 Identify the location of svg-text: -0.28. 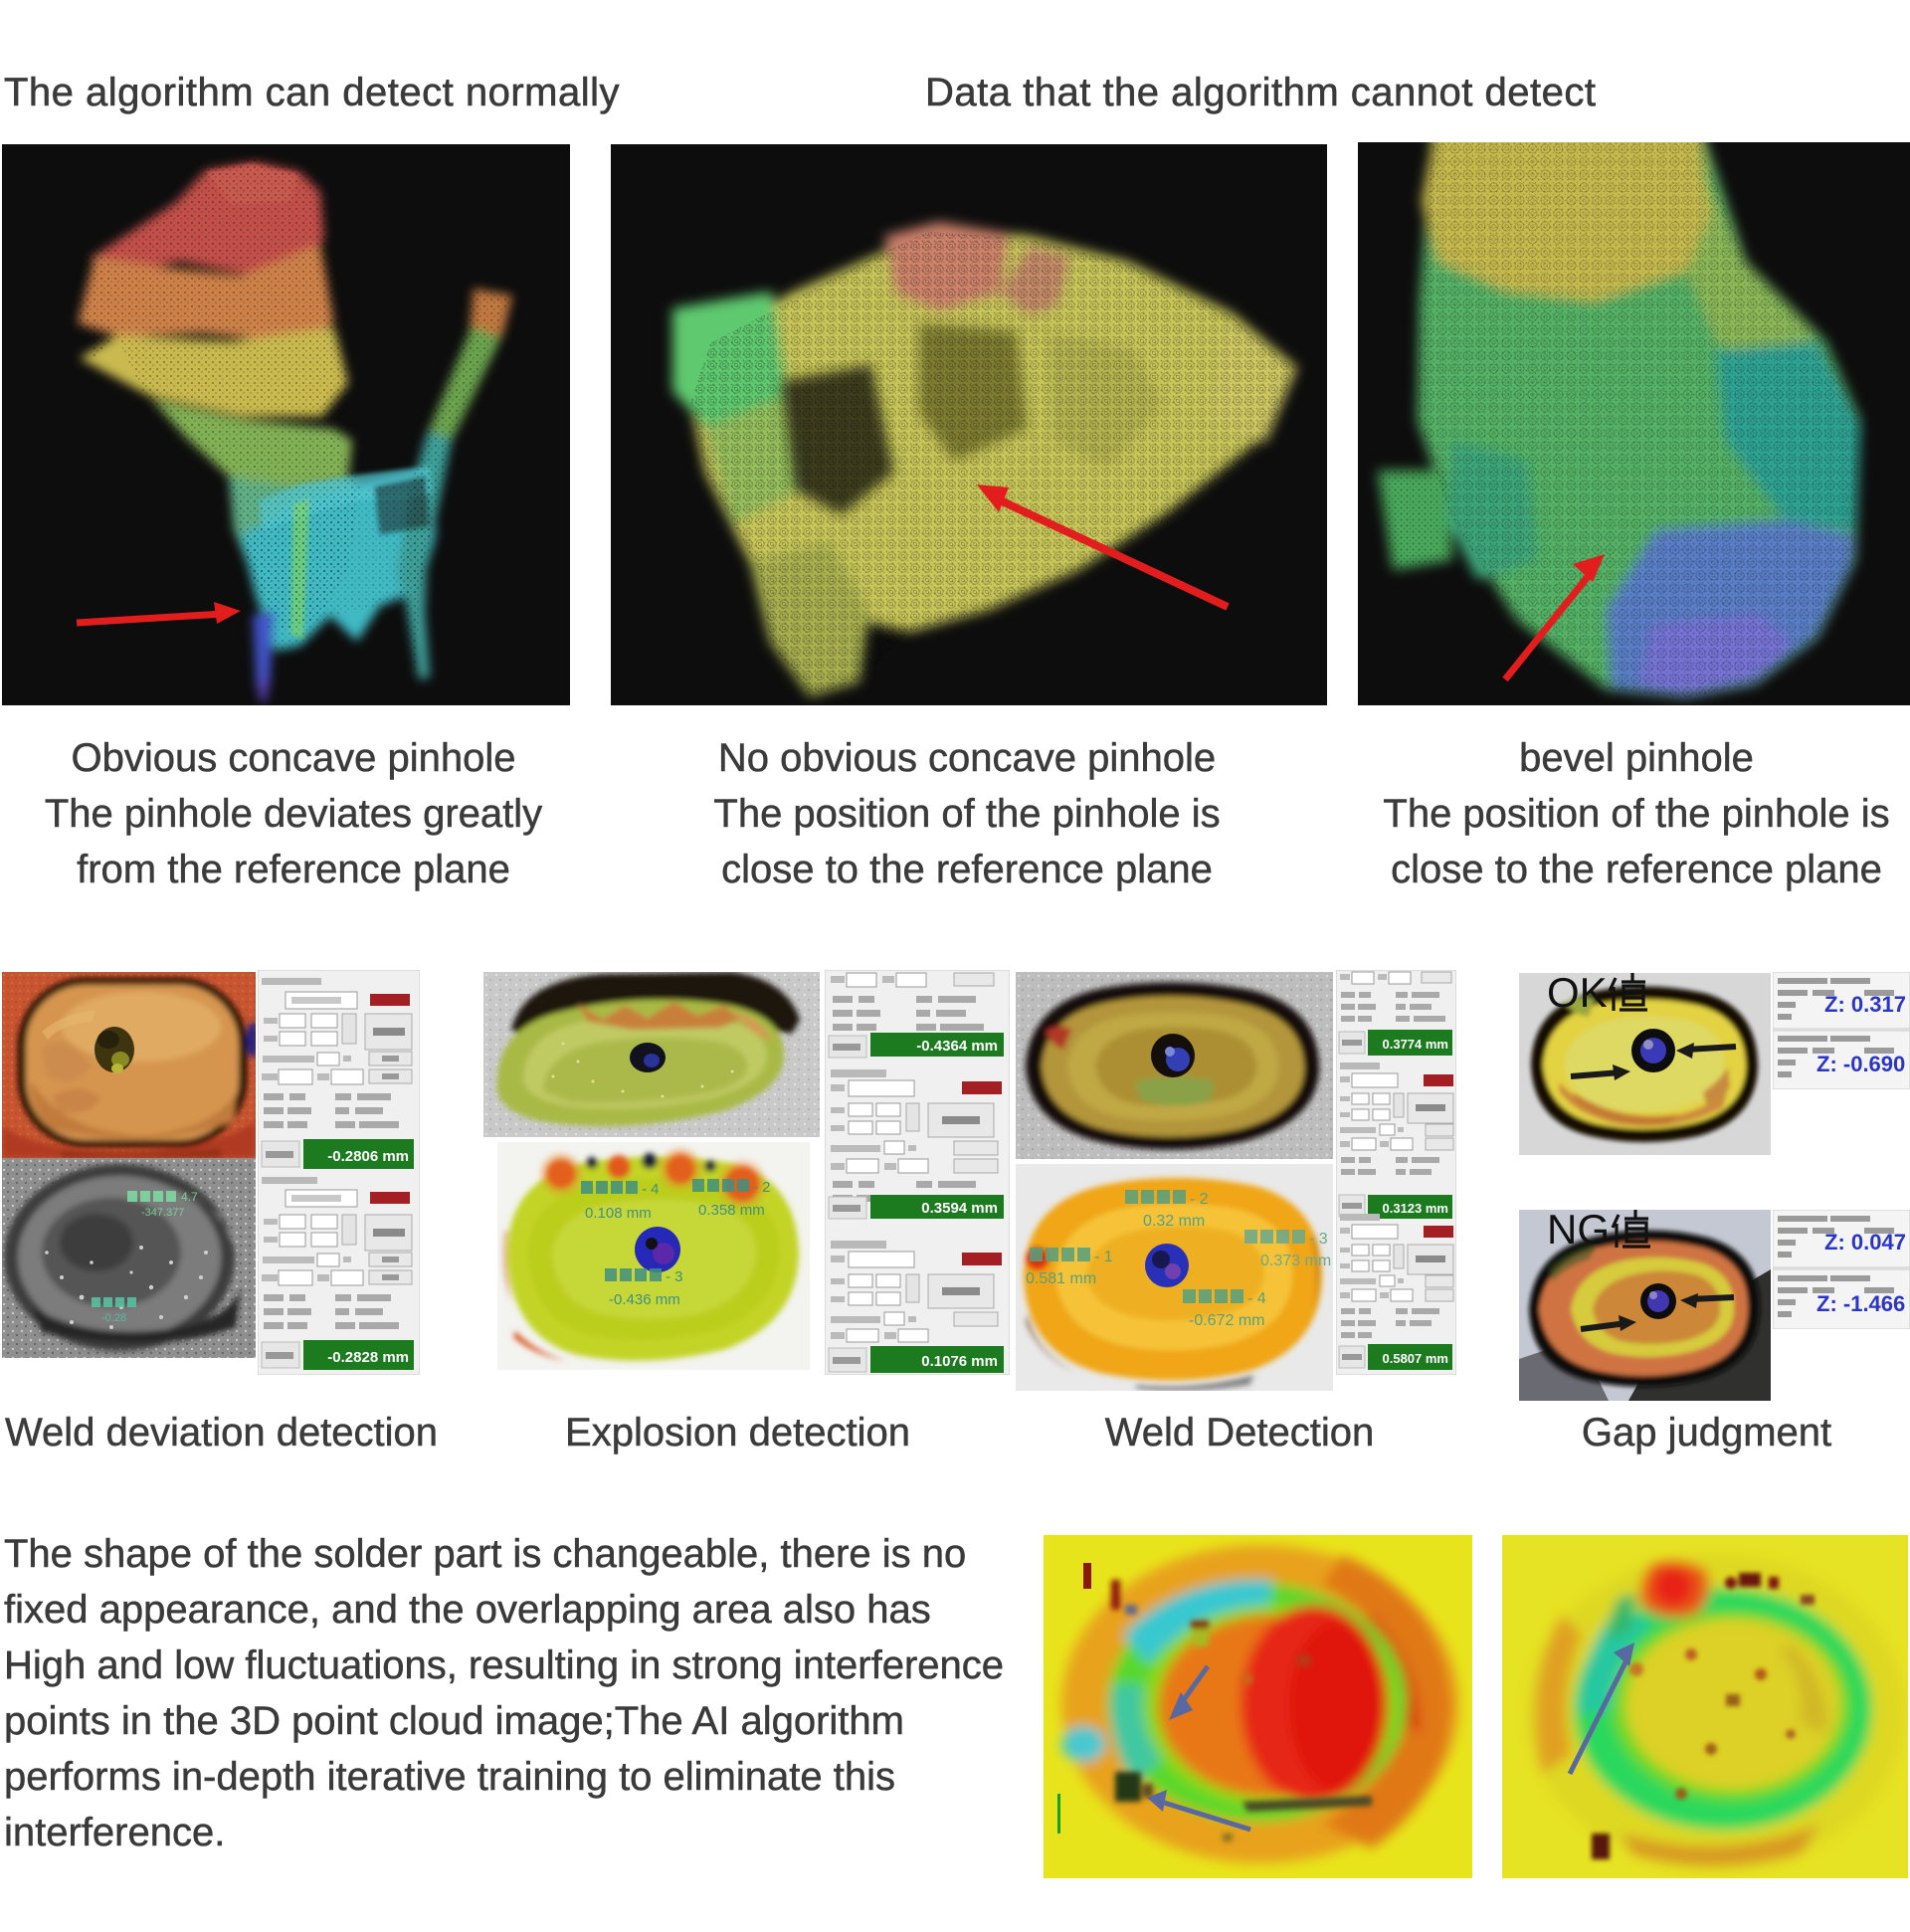
(113, 1318).